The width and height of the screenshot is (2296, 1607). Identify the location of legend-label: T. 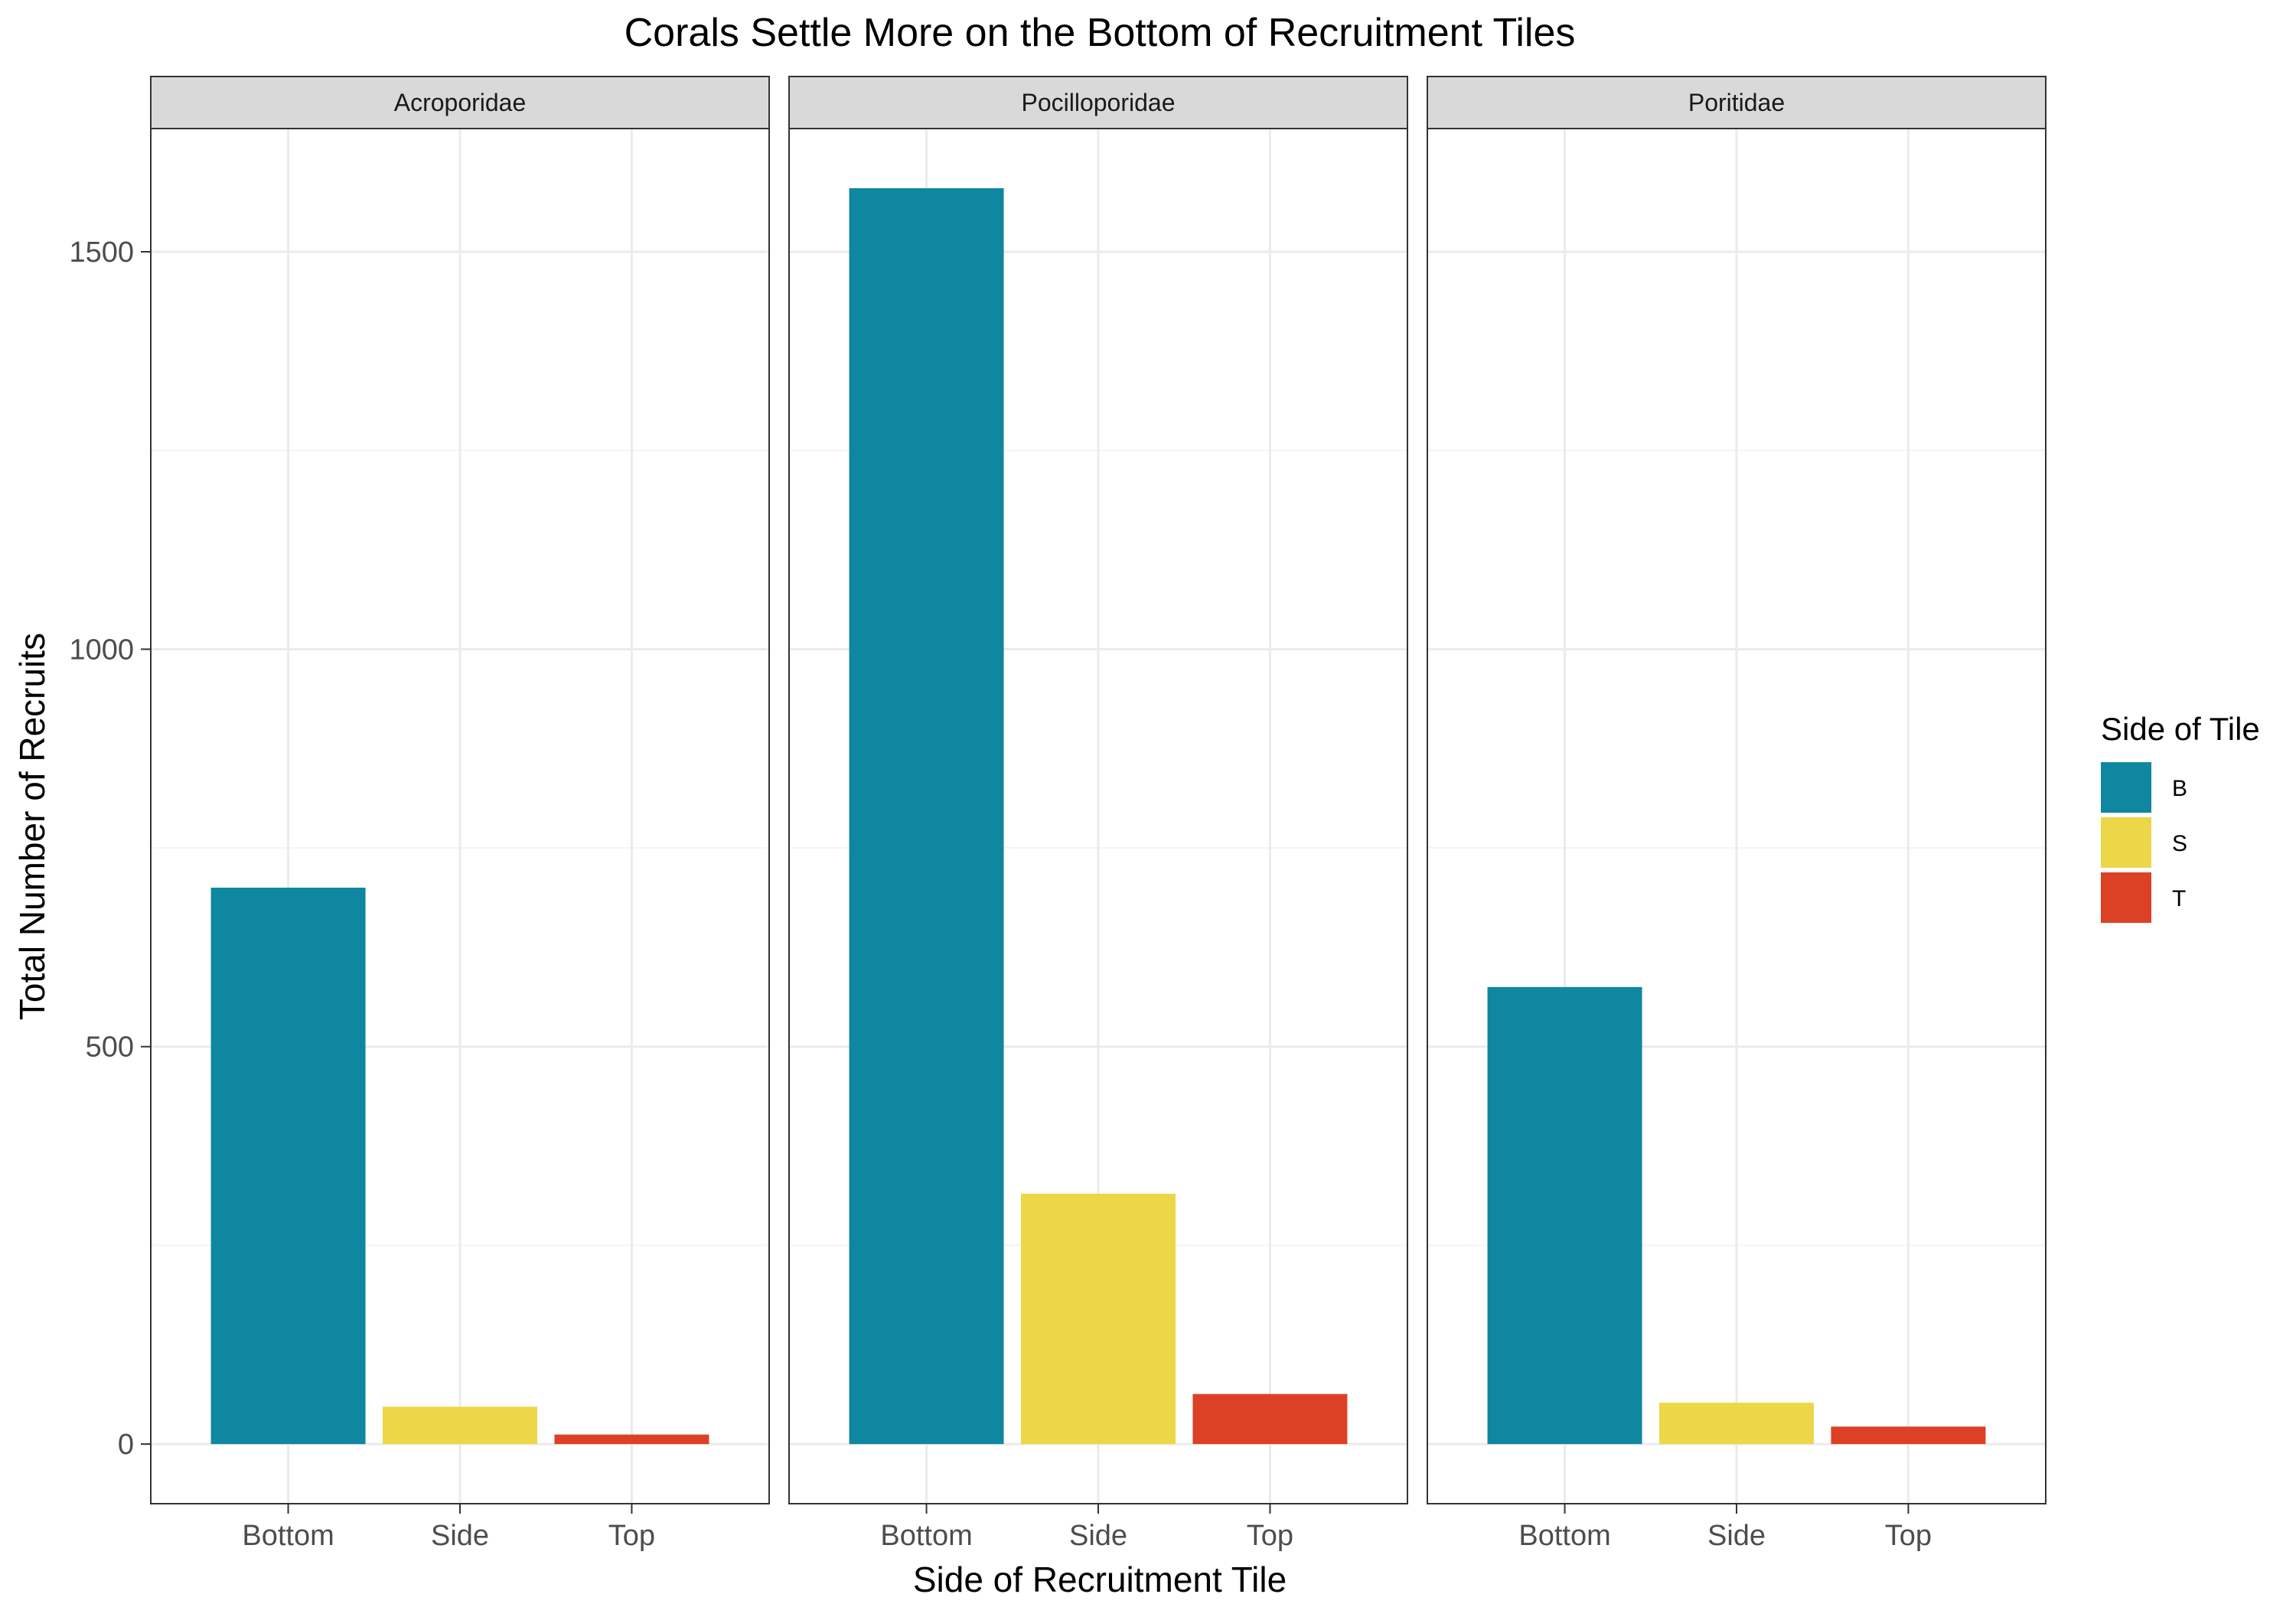
(2179, 899).